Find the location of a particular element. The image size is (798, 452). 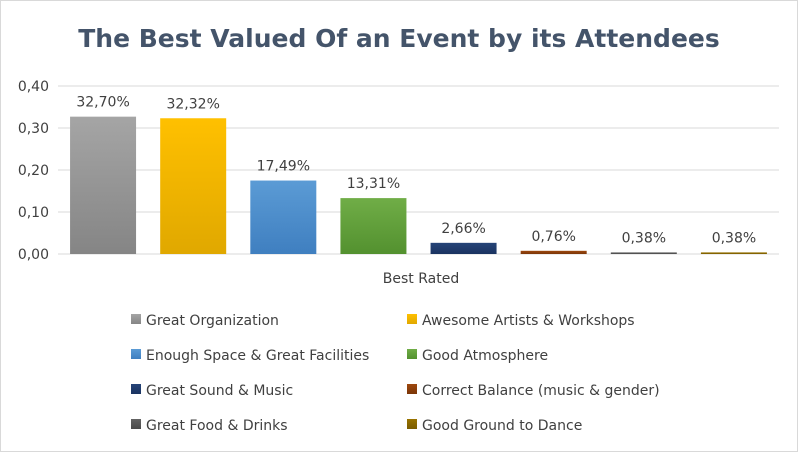

legend-label: Good Atmosphere is located at coordinates (485, 356).